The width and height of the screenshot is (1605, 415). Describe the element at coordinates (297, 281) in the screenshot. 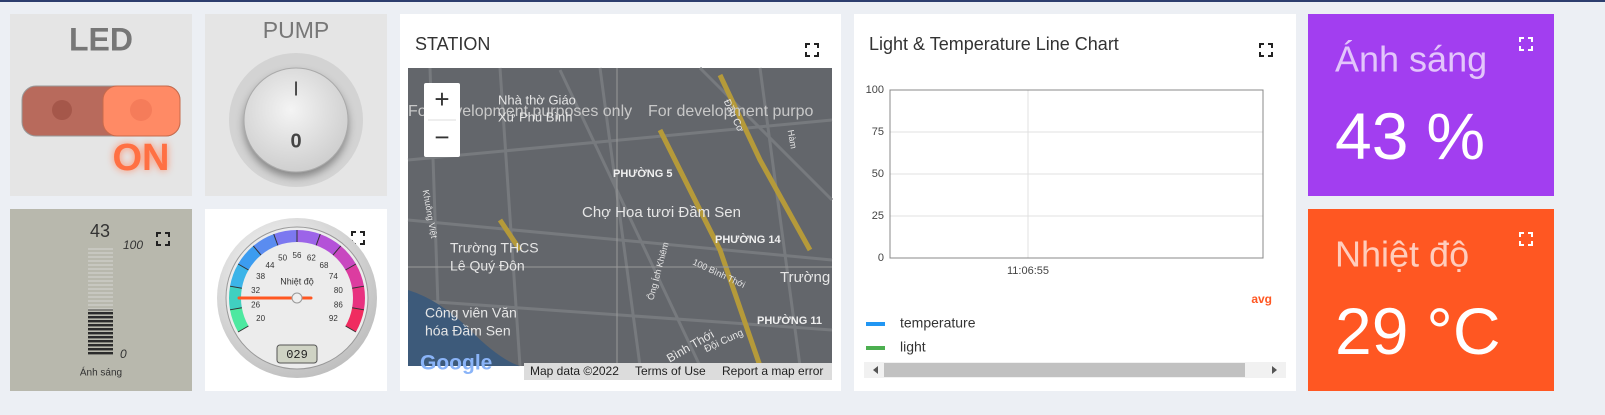

I see `gauge-label: Nhiệt độ` at that location.